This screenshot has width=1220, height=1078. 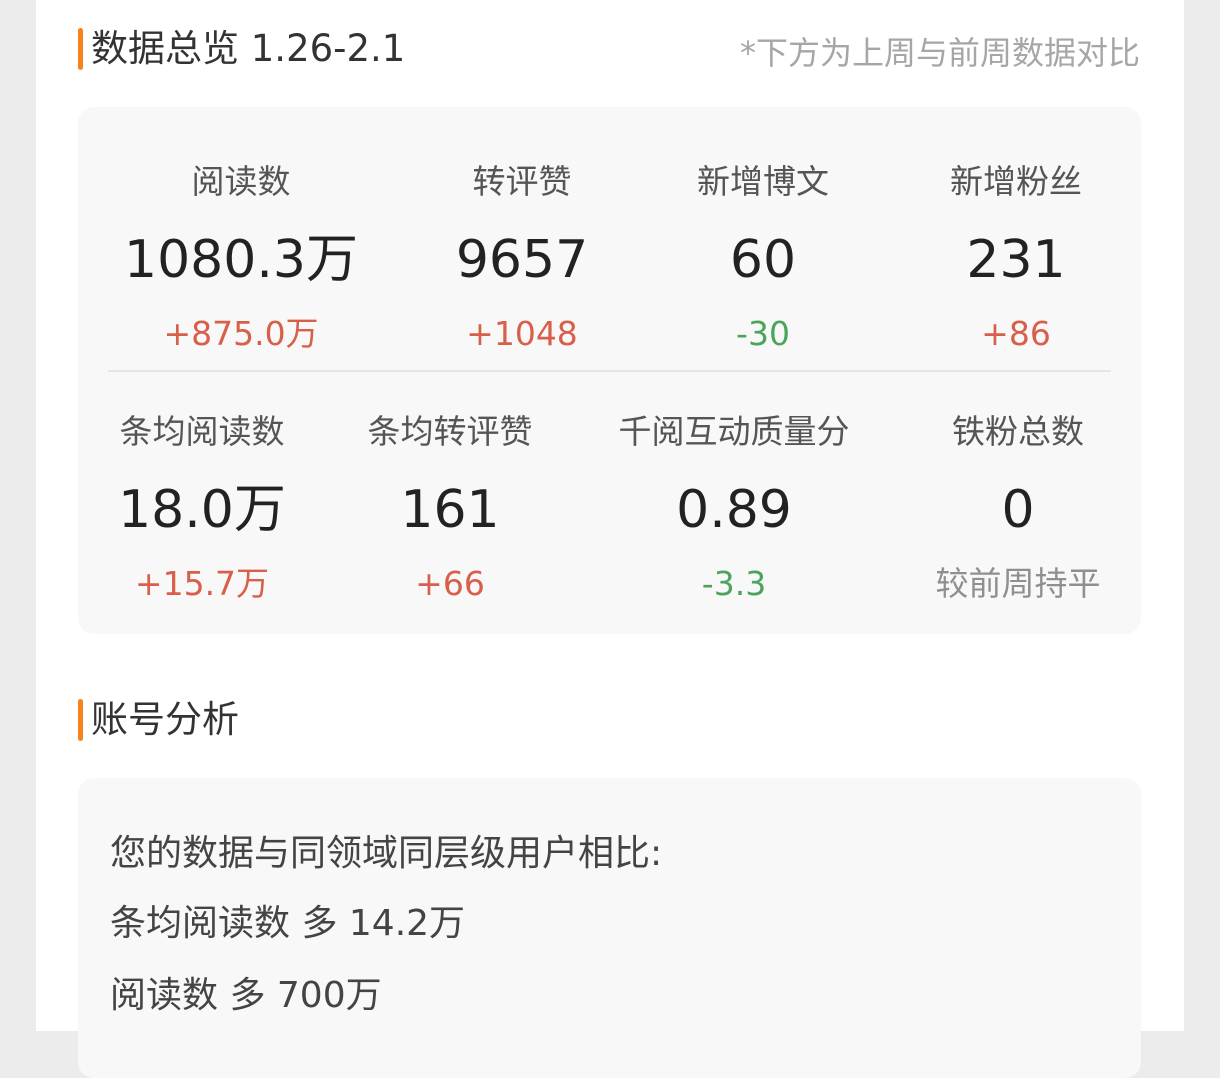 I want to click on divider, so click(x=609, y=371).